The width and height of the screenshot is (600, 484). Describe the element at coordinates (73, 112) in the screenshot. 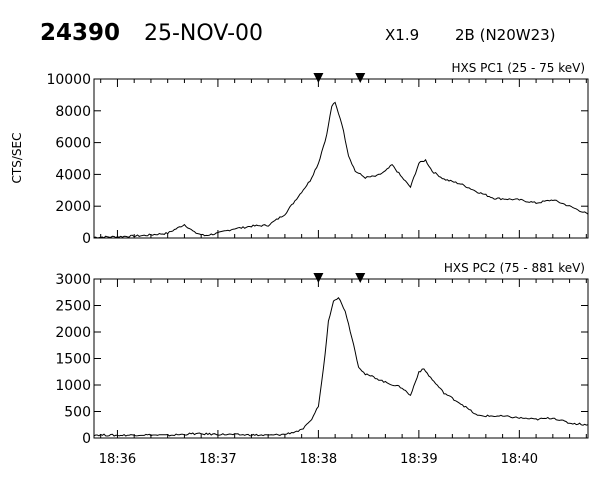

I see `y-tick-label: 8000` at that location.